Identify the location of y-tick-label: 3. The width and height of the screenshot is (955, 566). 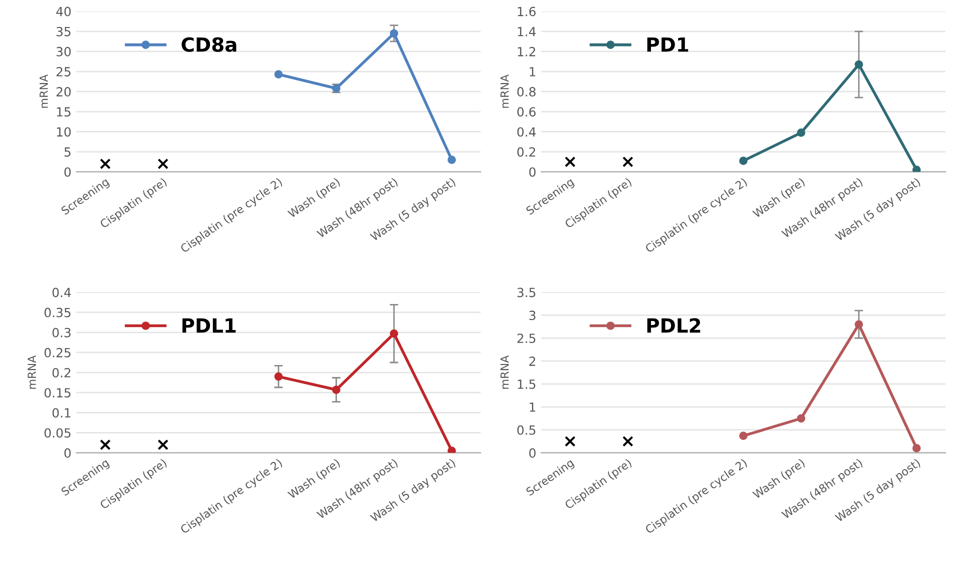
(532, 315).